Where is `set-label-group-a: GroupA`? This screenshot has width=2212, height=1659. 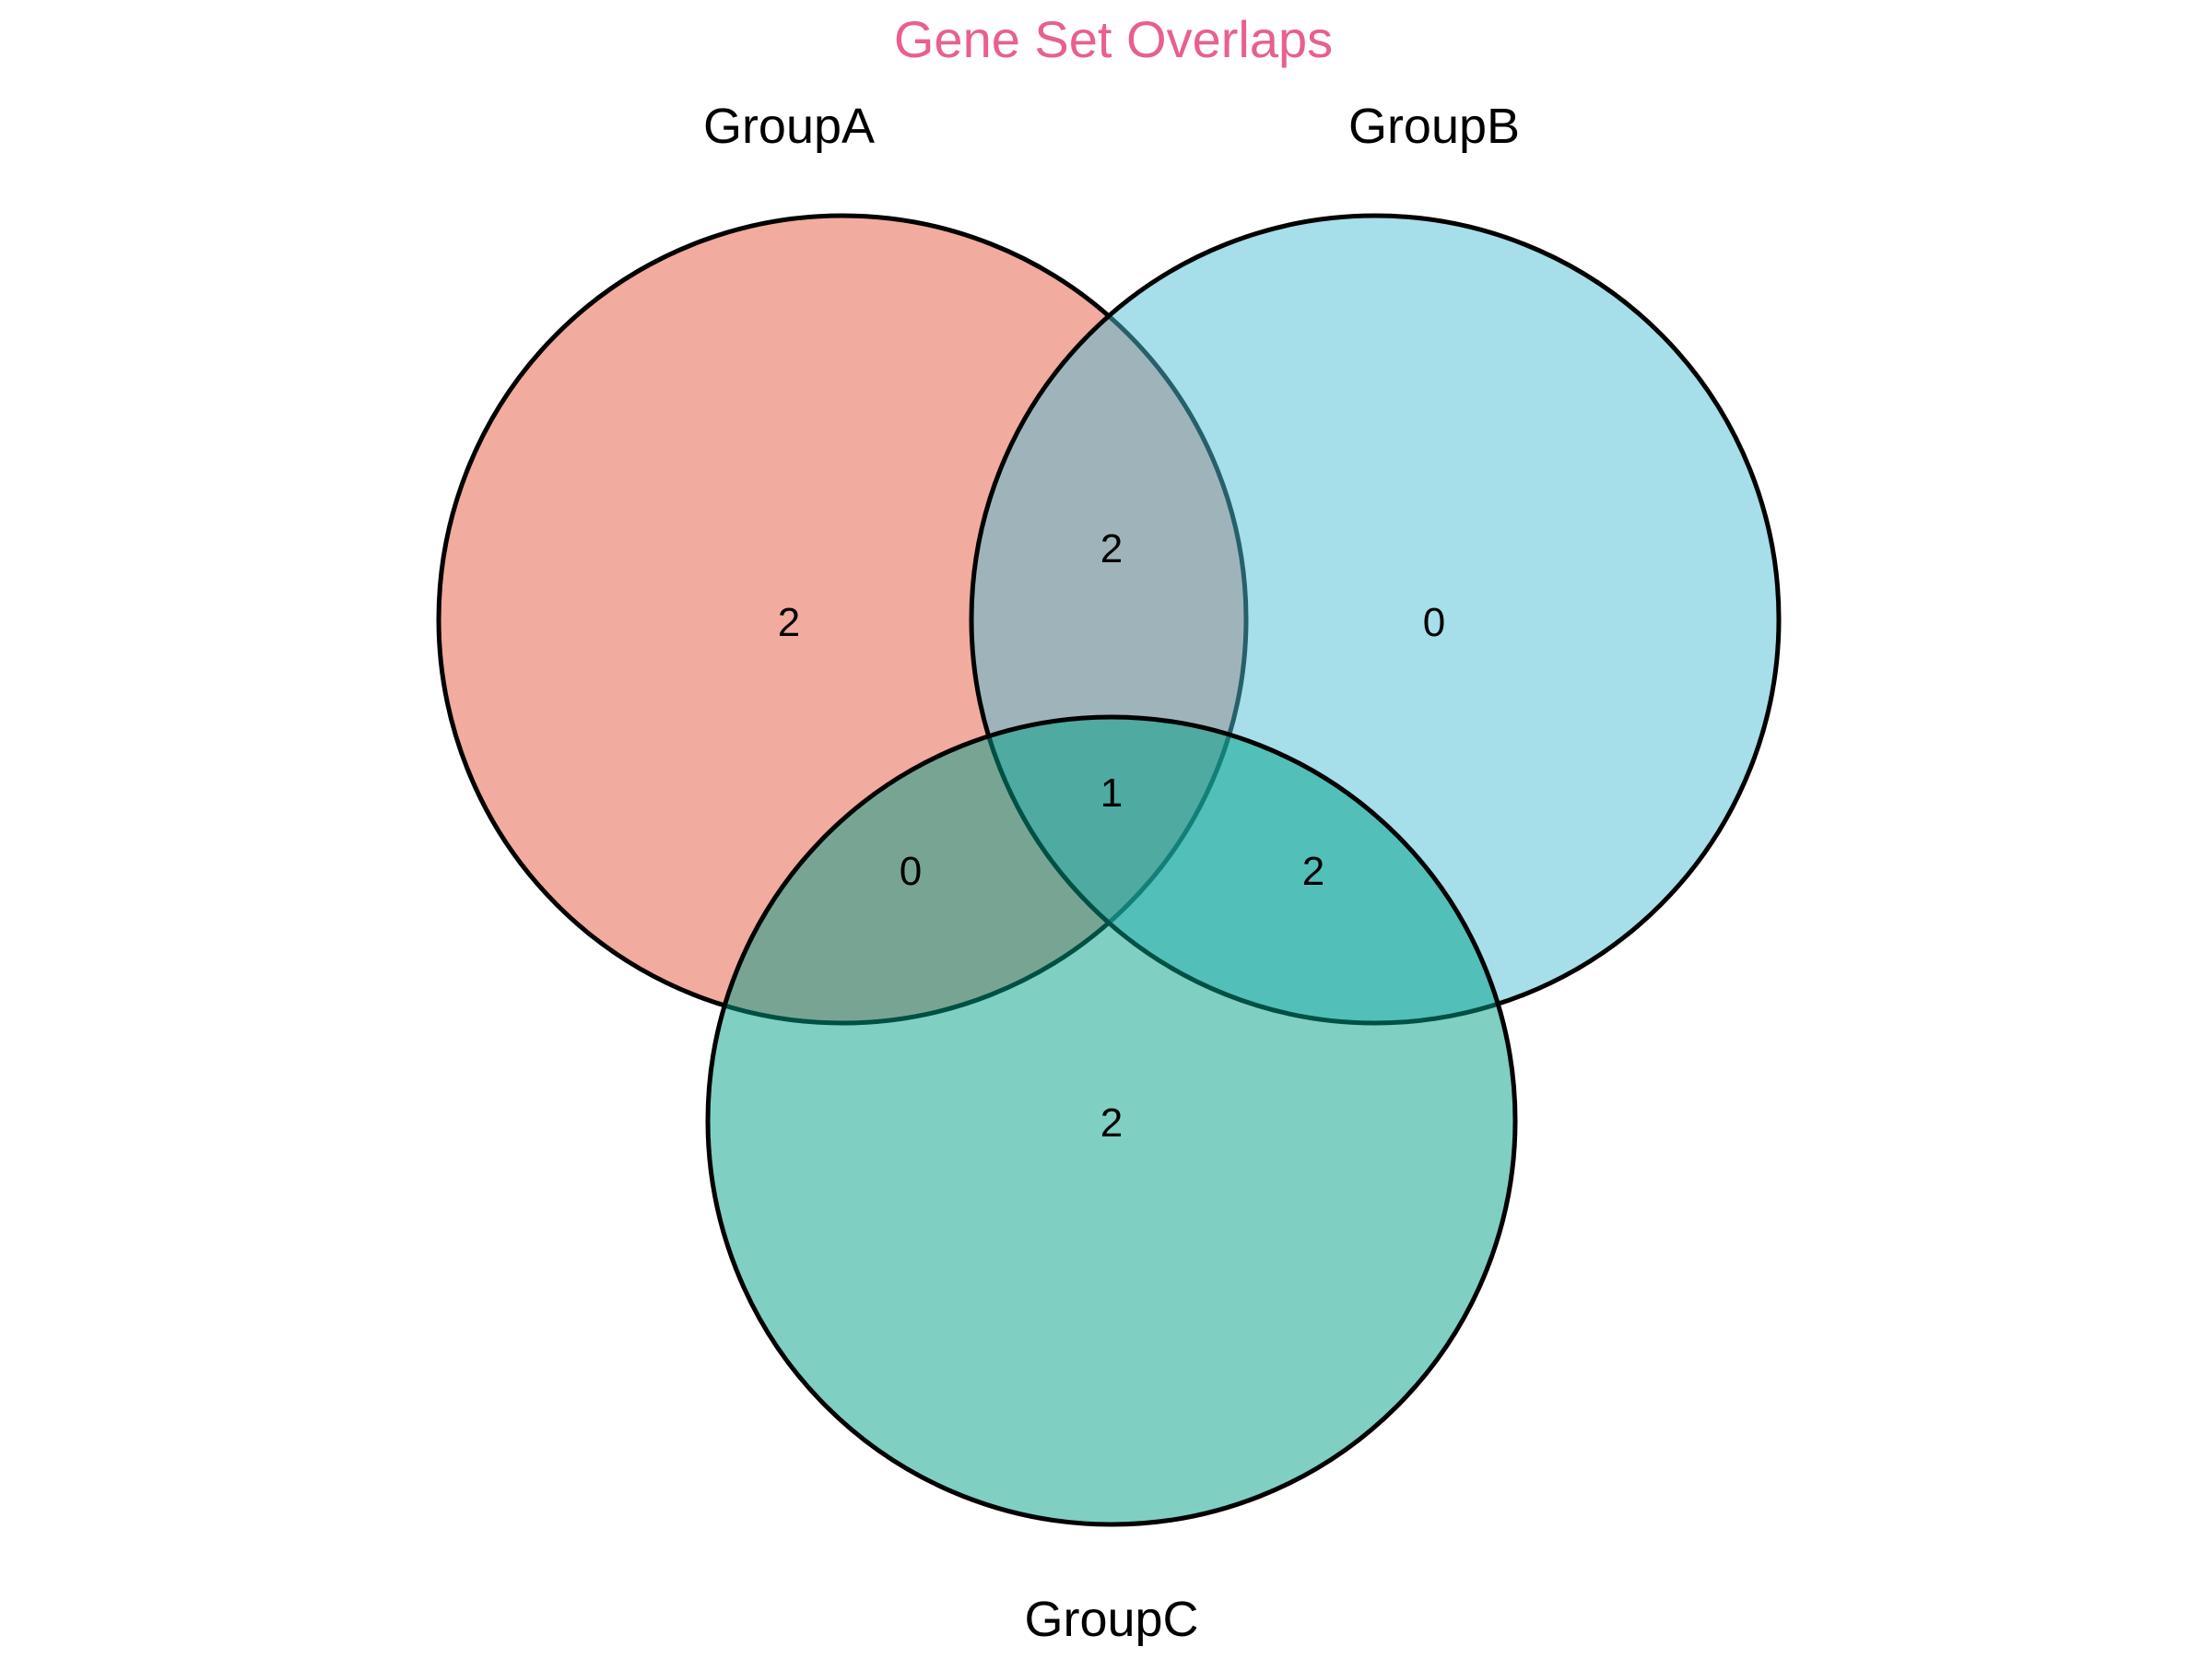 set-label-group-a: GroupA is located at coordinates (789, 126).